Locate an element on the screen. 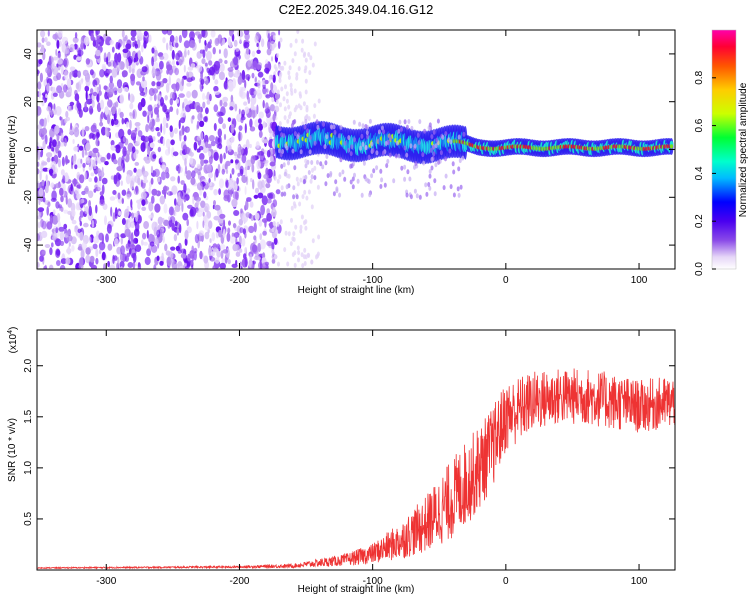  snr-x-label: Height of straight line (km) is located at coordinates (356, 589).